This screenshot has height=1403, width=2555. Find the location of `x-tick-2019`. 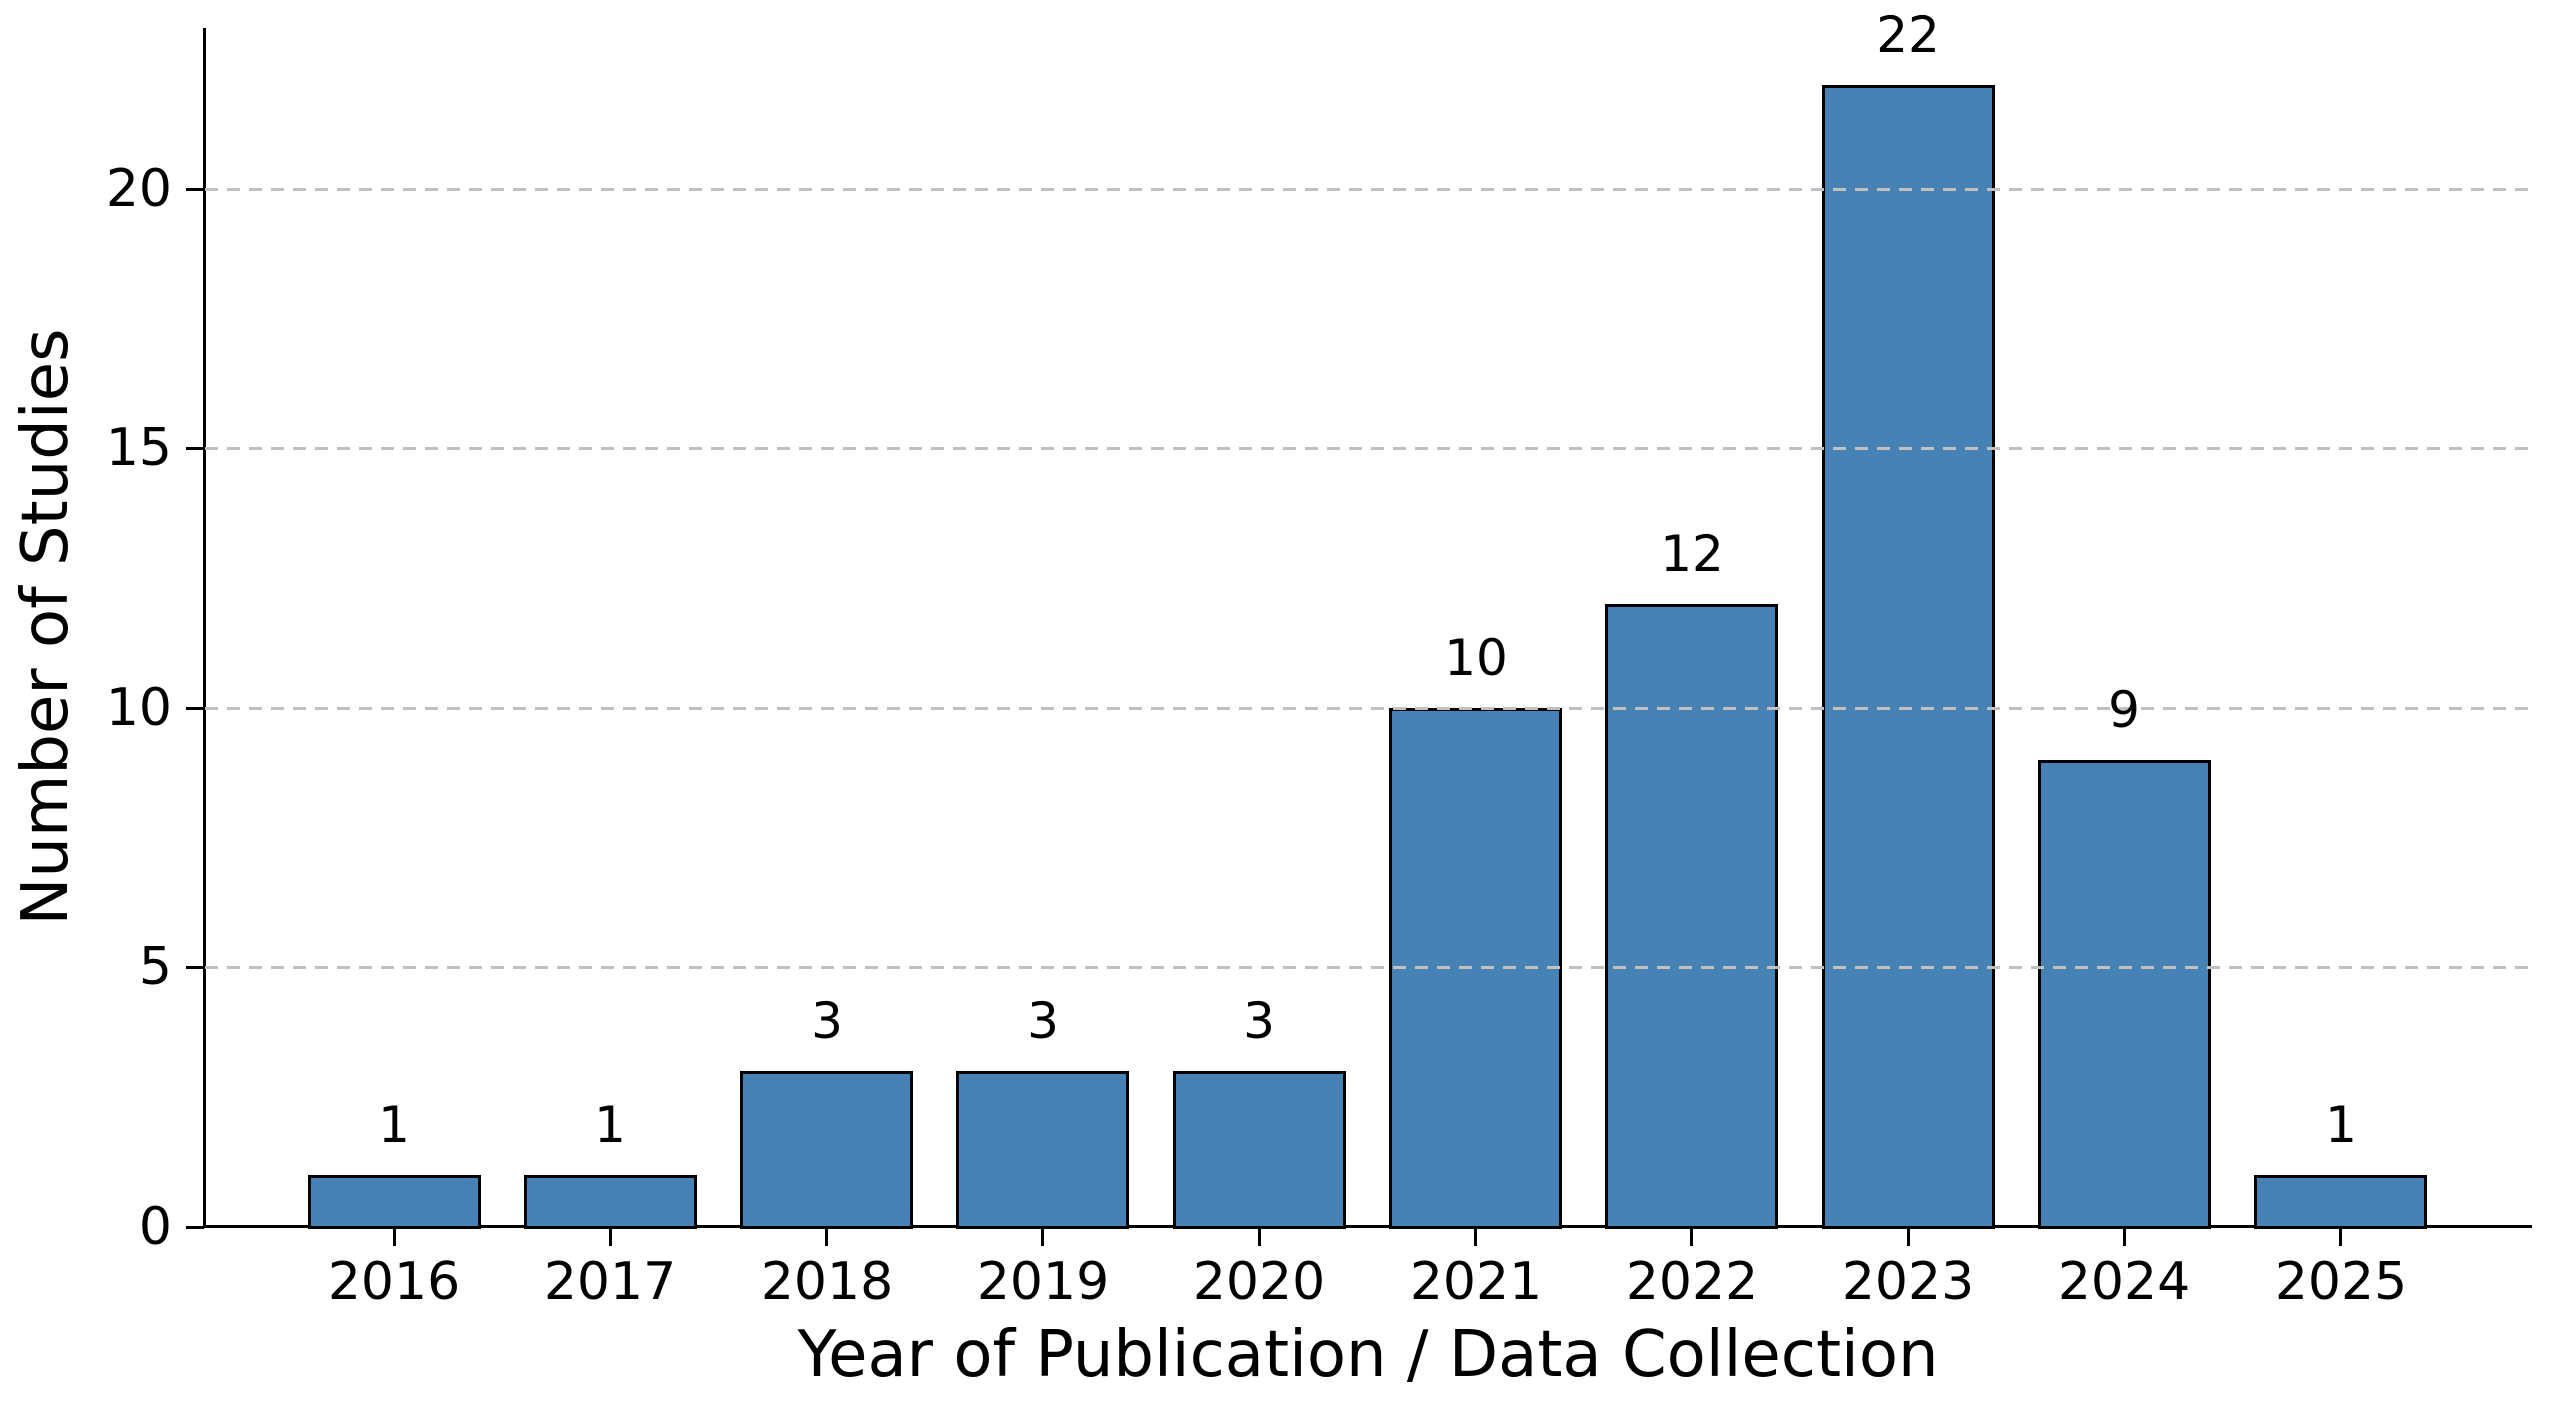

x-tick-2019 is located at coordinates (1042, 1237).